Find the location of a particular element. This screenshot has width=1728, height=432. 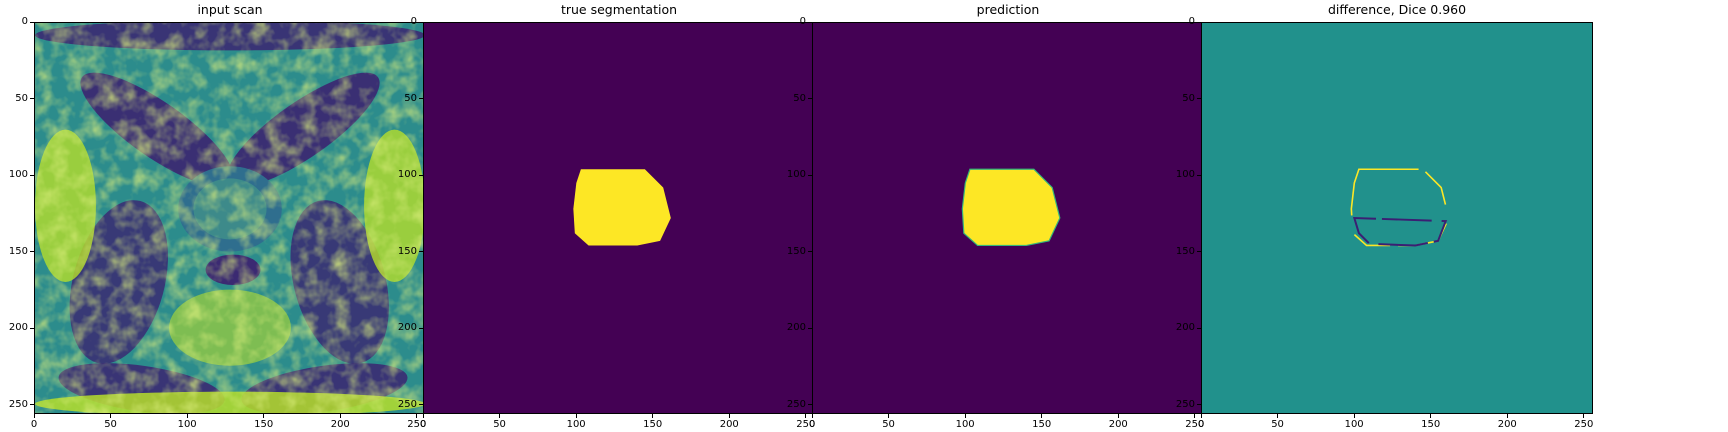

negative-difference-outline is located at coordinates (1400, 231).